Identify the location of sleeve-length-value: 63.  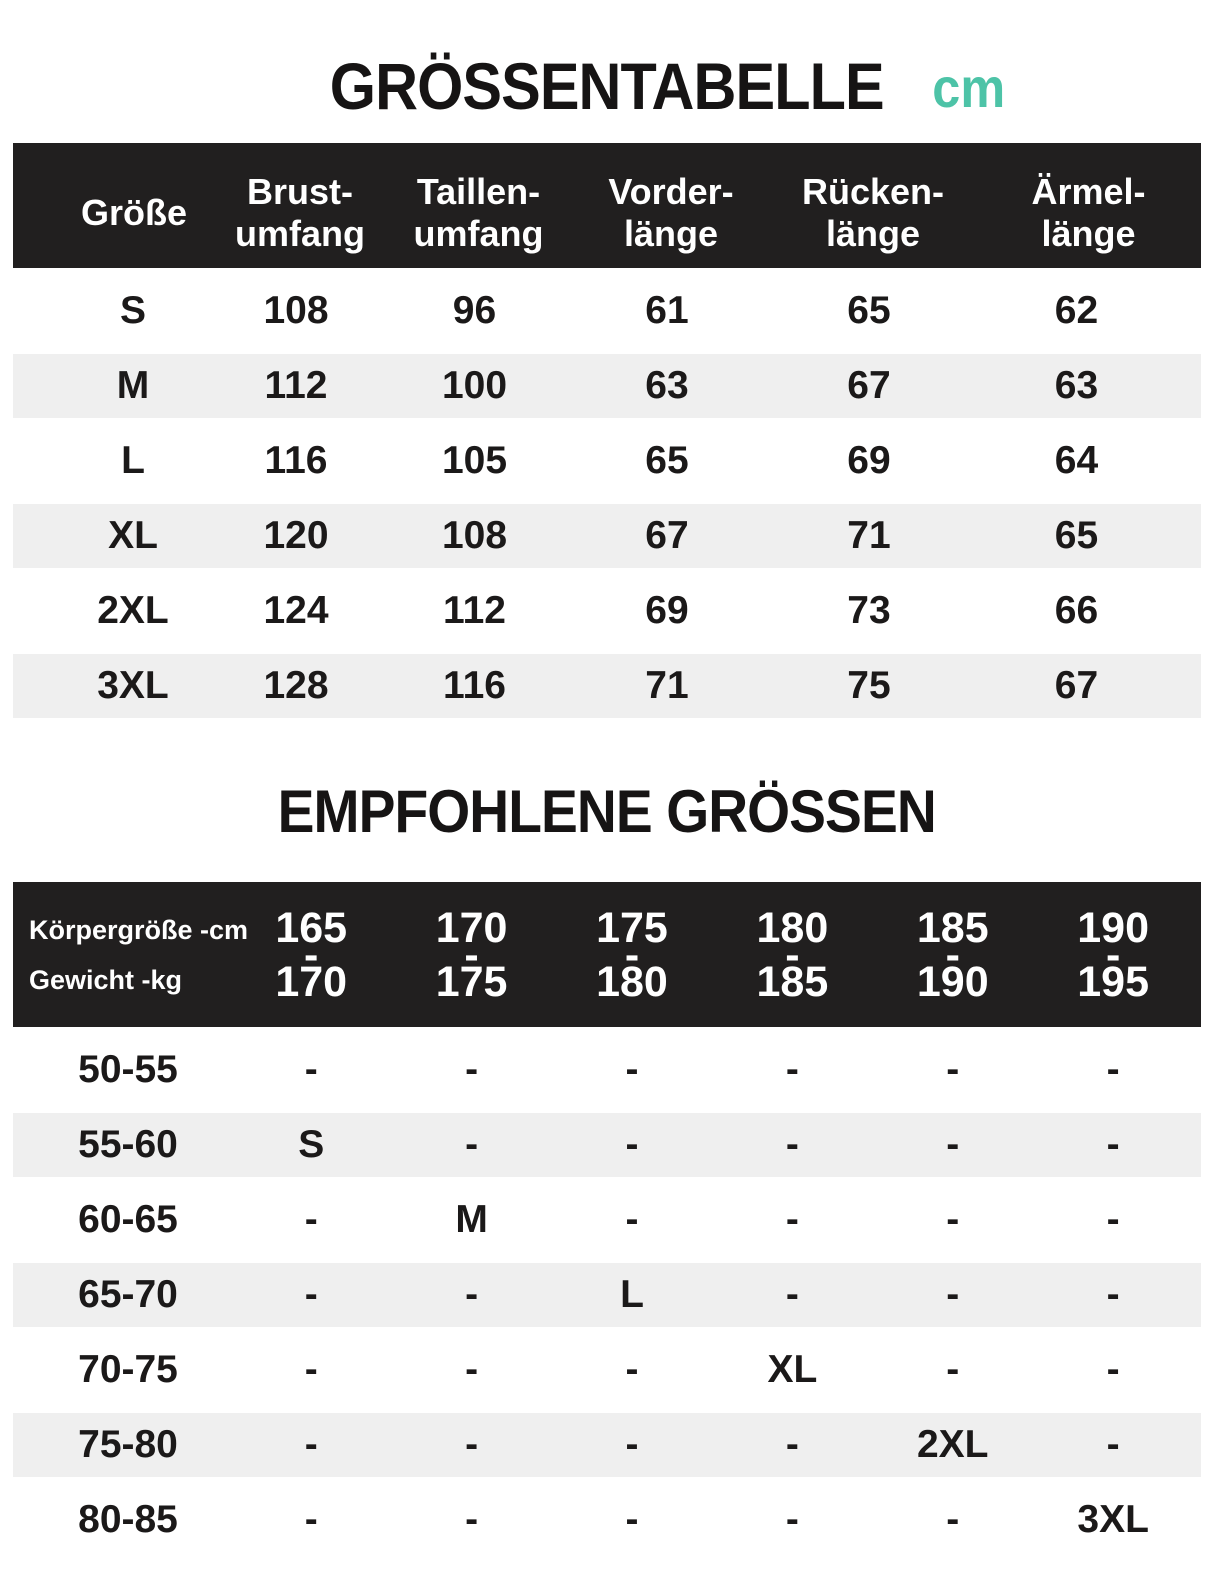
(1076, 385).